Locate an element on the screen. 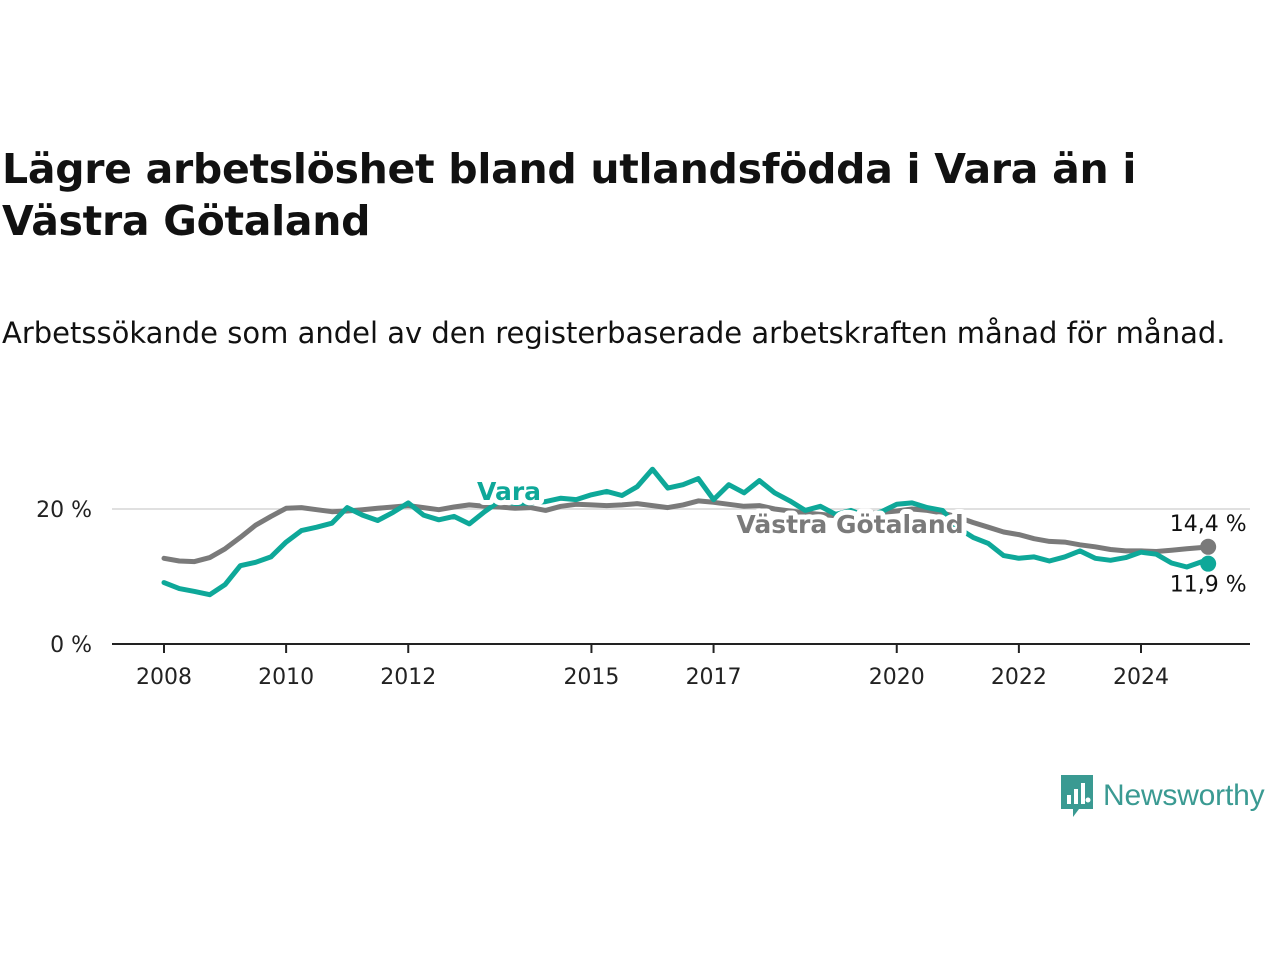 The height and width of the screenshot is (960, 1280). series-label-vara: Vara is located at coordinates (509, 491).